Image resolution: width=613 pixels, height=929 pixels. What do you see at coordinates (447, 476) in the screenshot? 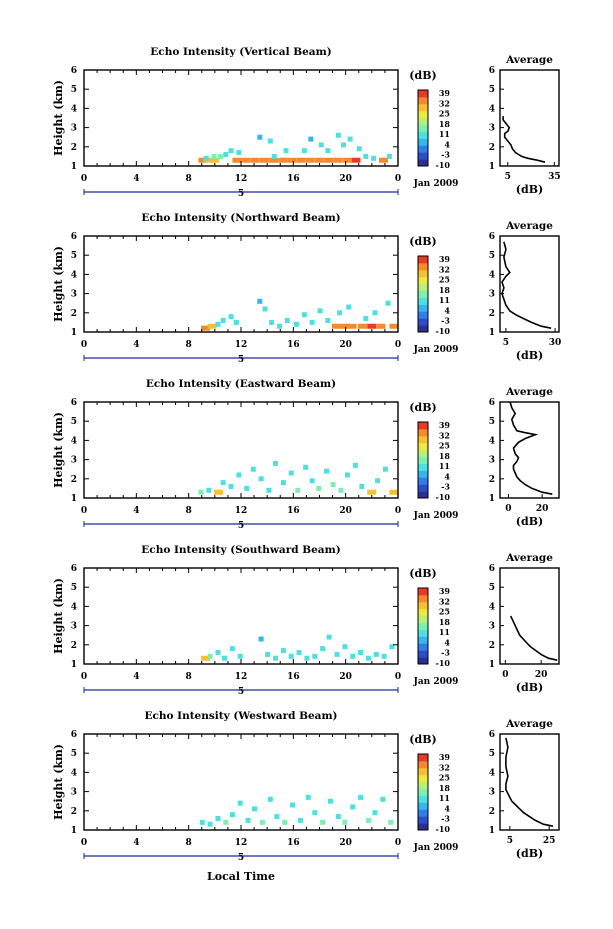
I see `colorbar-tick-label: 4` at bounding box center [447, 476].